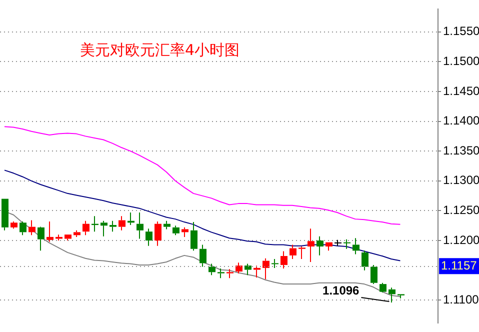 Image resolution: width=479 pixels, height=332 pixels. Describe the element at coordinates (461, 299) in the screenshot. I see `y-tick-label: 1.1100` at that location.